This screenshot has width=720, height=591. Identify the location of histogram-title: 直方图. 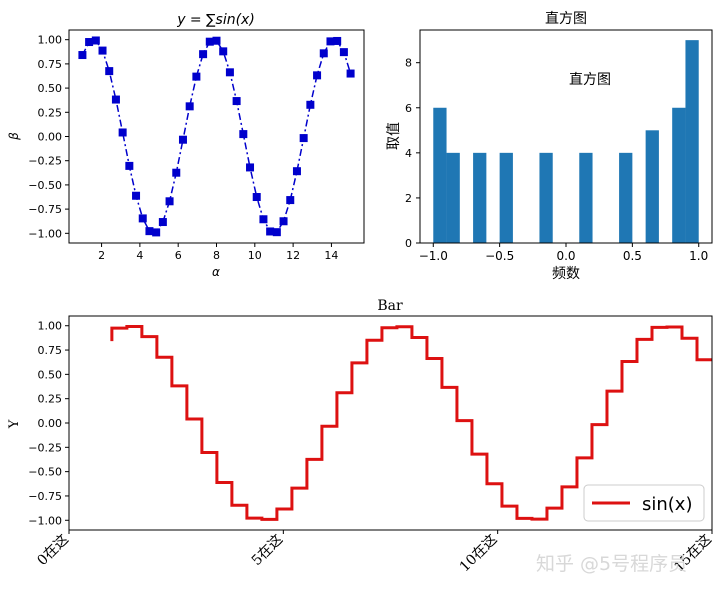
(566, 18).